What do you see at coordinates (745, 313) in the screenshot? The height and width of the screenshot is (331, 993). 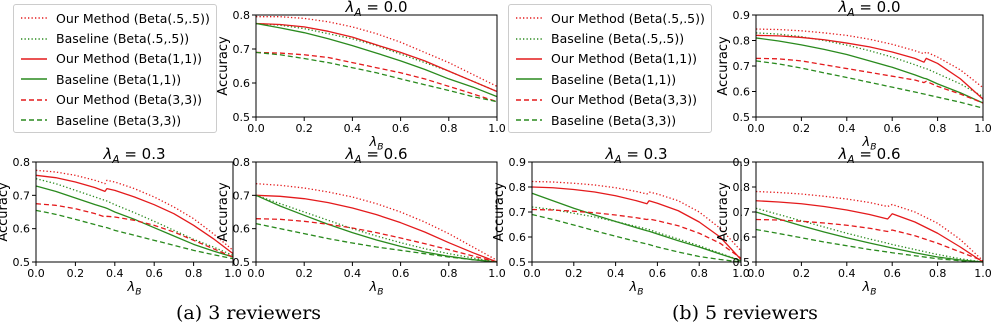 I see `caption-5-reviewers: (b) 5 reviewers` at bounding box center [745, 313].